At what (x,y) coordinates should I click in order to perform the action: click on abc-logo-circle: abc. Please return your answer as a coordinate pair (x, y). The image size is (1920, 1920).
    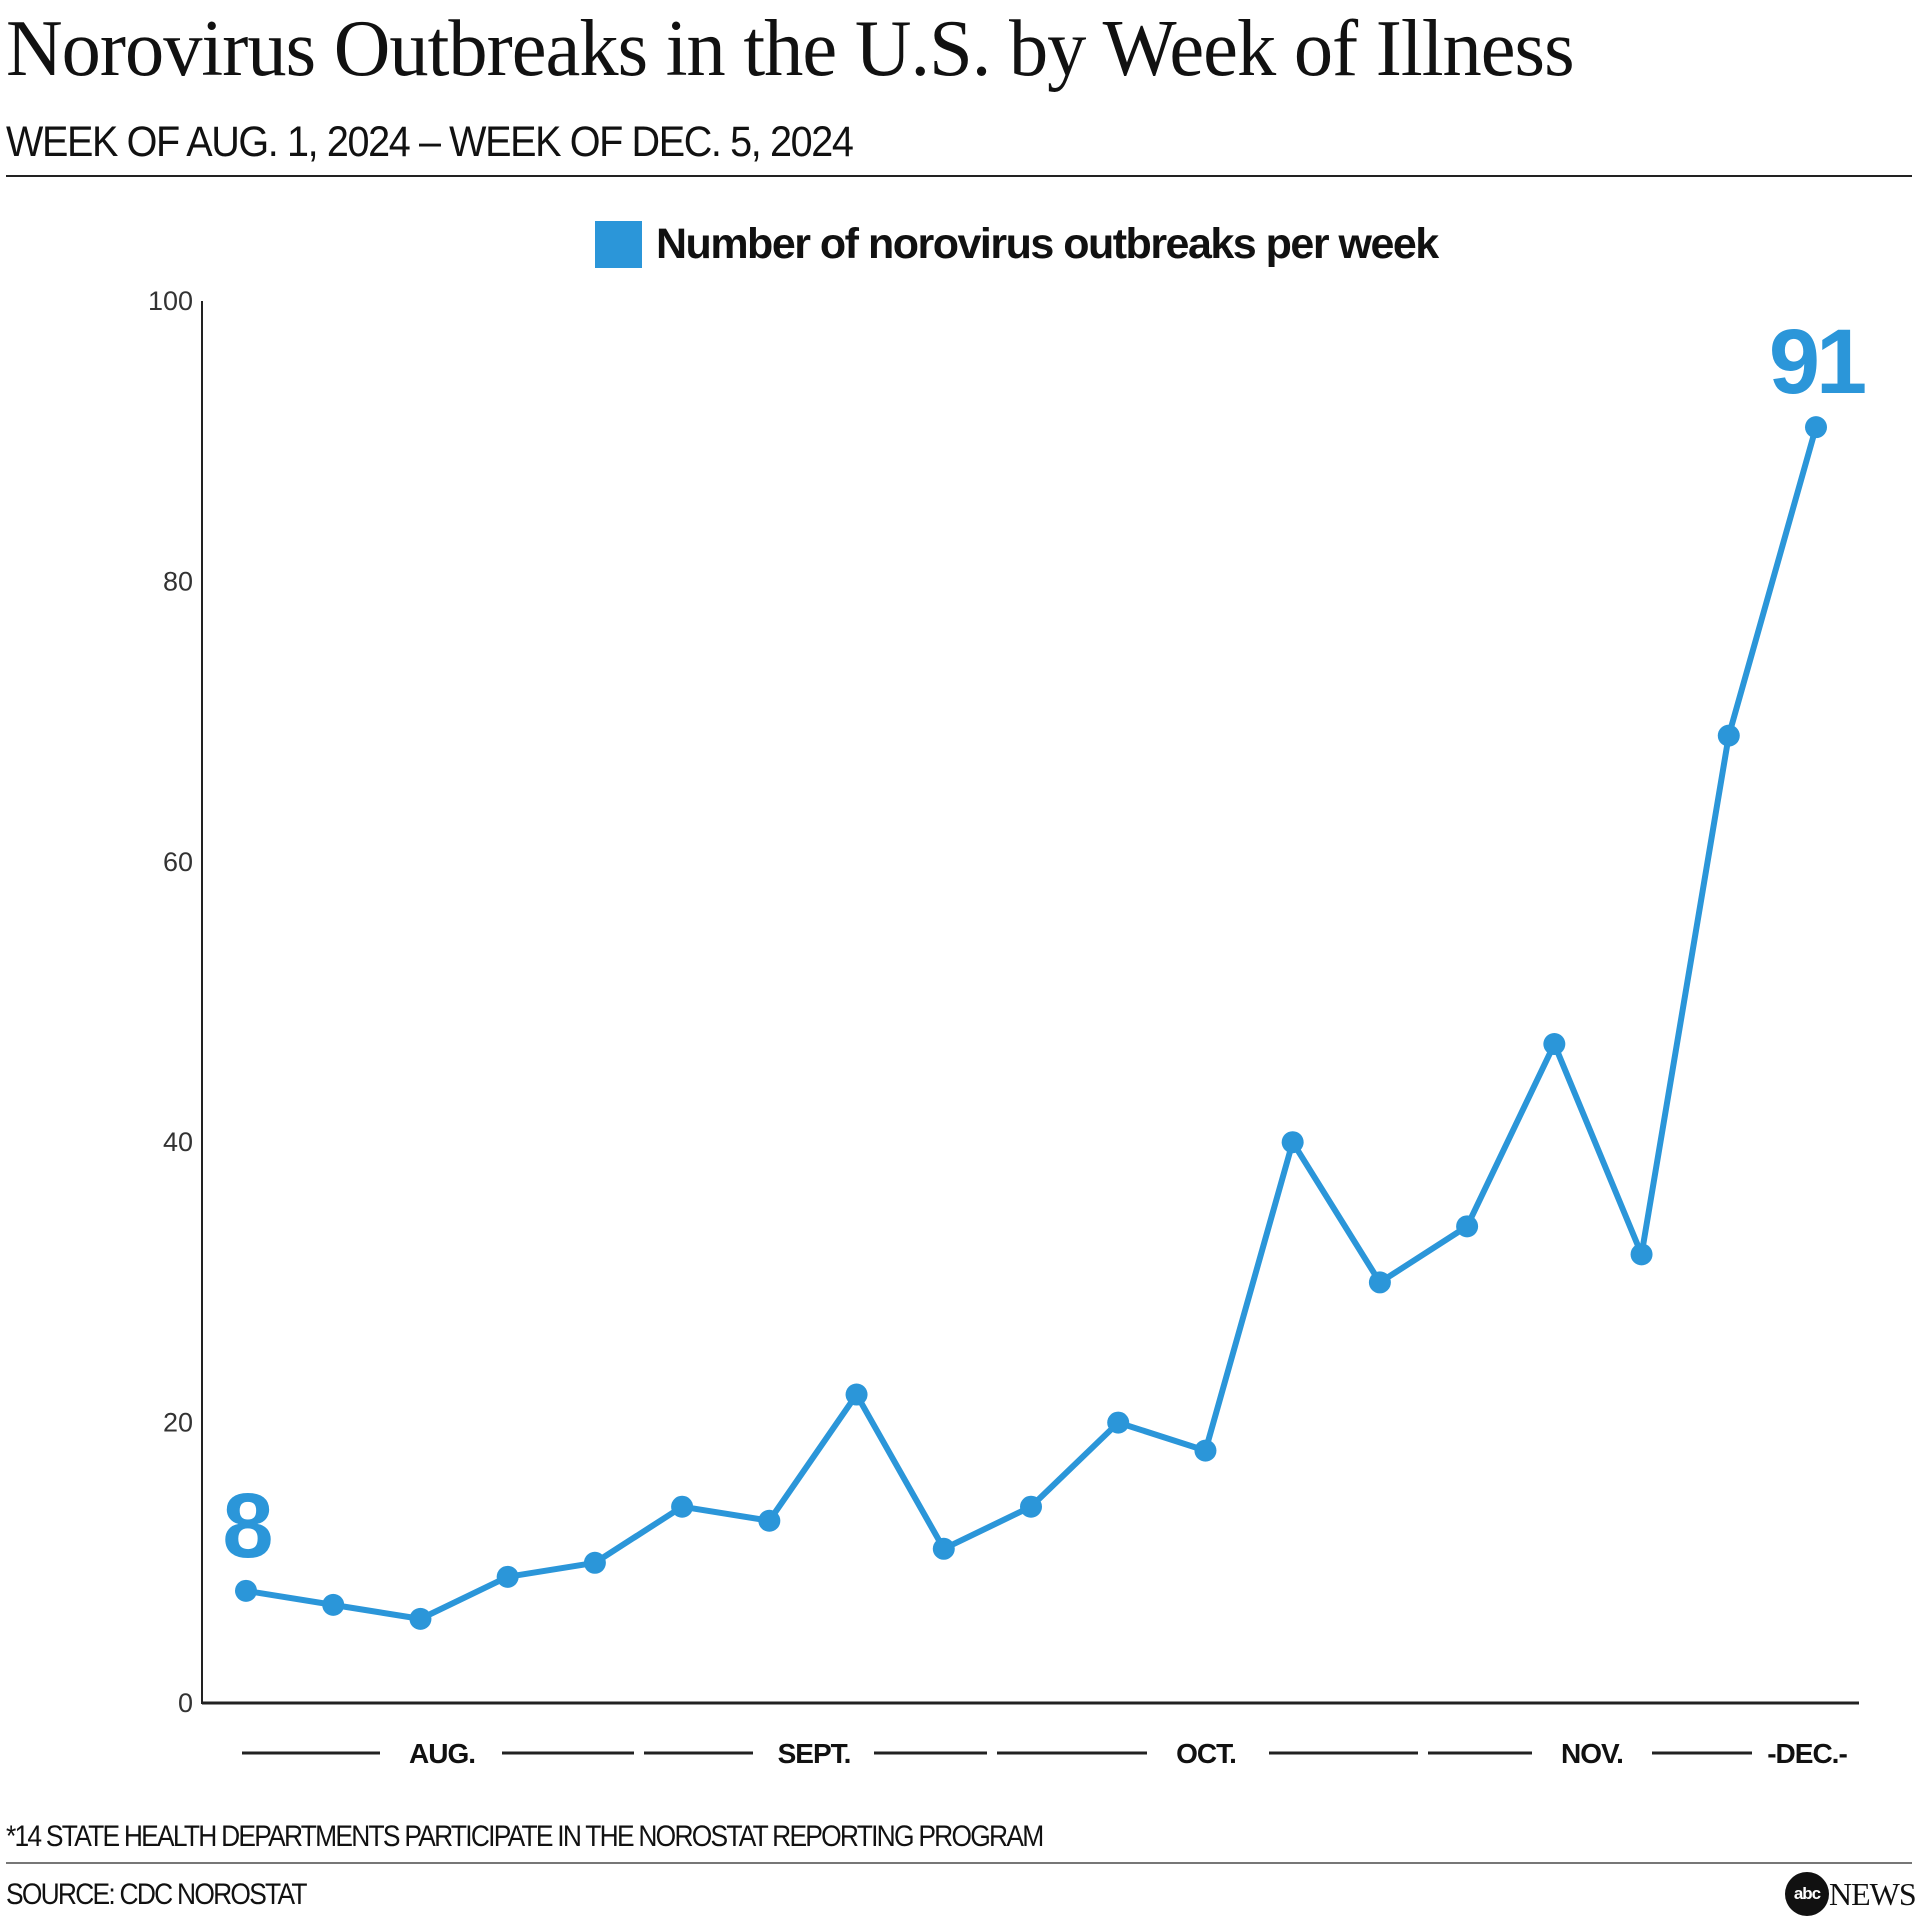
    Looking at the image, I should click on (1807, 1894).